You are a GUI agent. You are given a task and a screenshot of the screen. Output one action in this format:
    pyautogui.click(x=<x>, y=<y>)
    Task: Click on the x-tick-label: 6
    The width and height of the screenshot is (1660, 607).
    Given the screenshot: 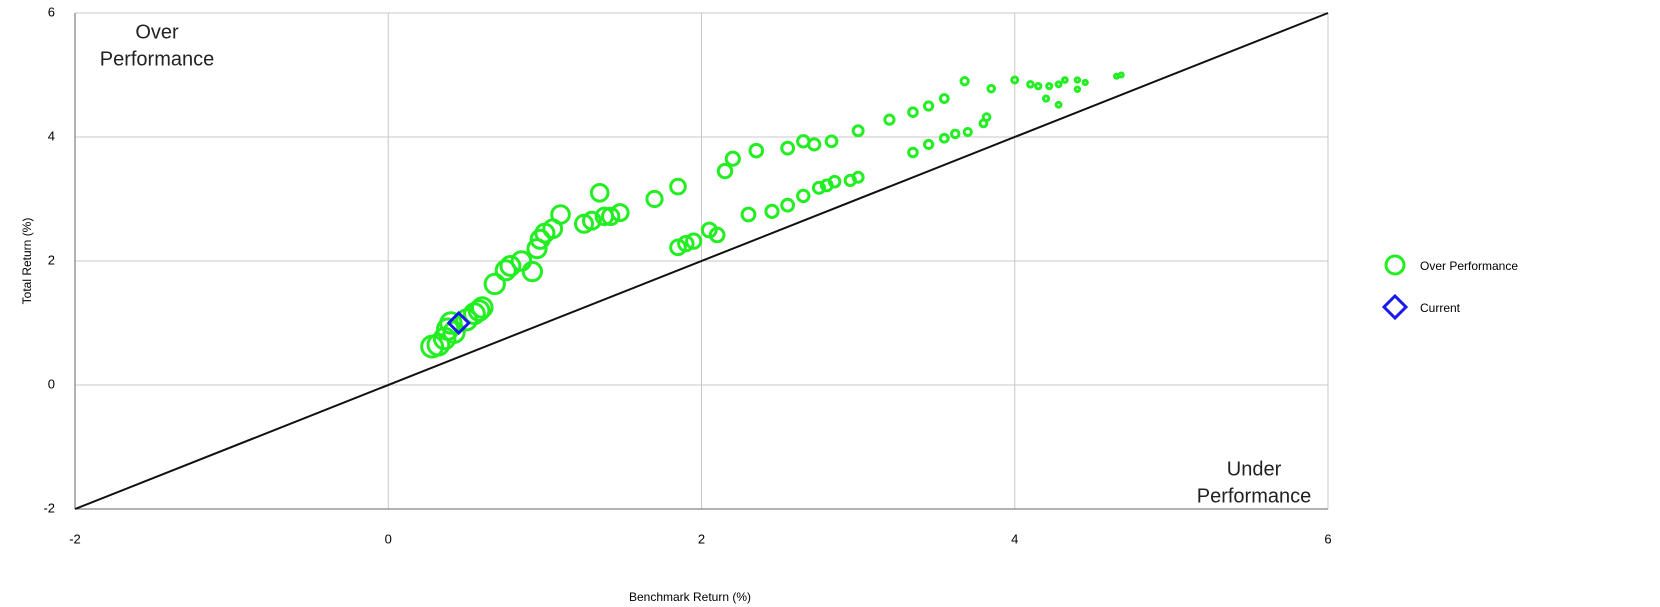 What is the action you would take?
    pyautogui.click(x=1327, y=538)
    